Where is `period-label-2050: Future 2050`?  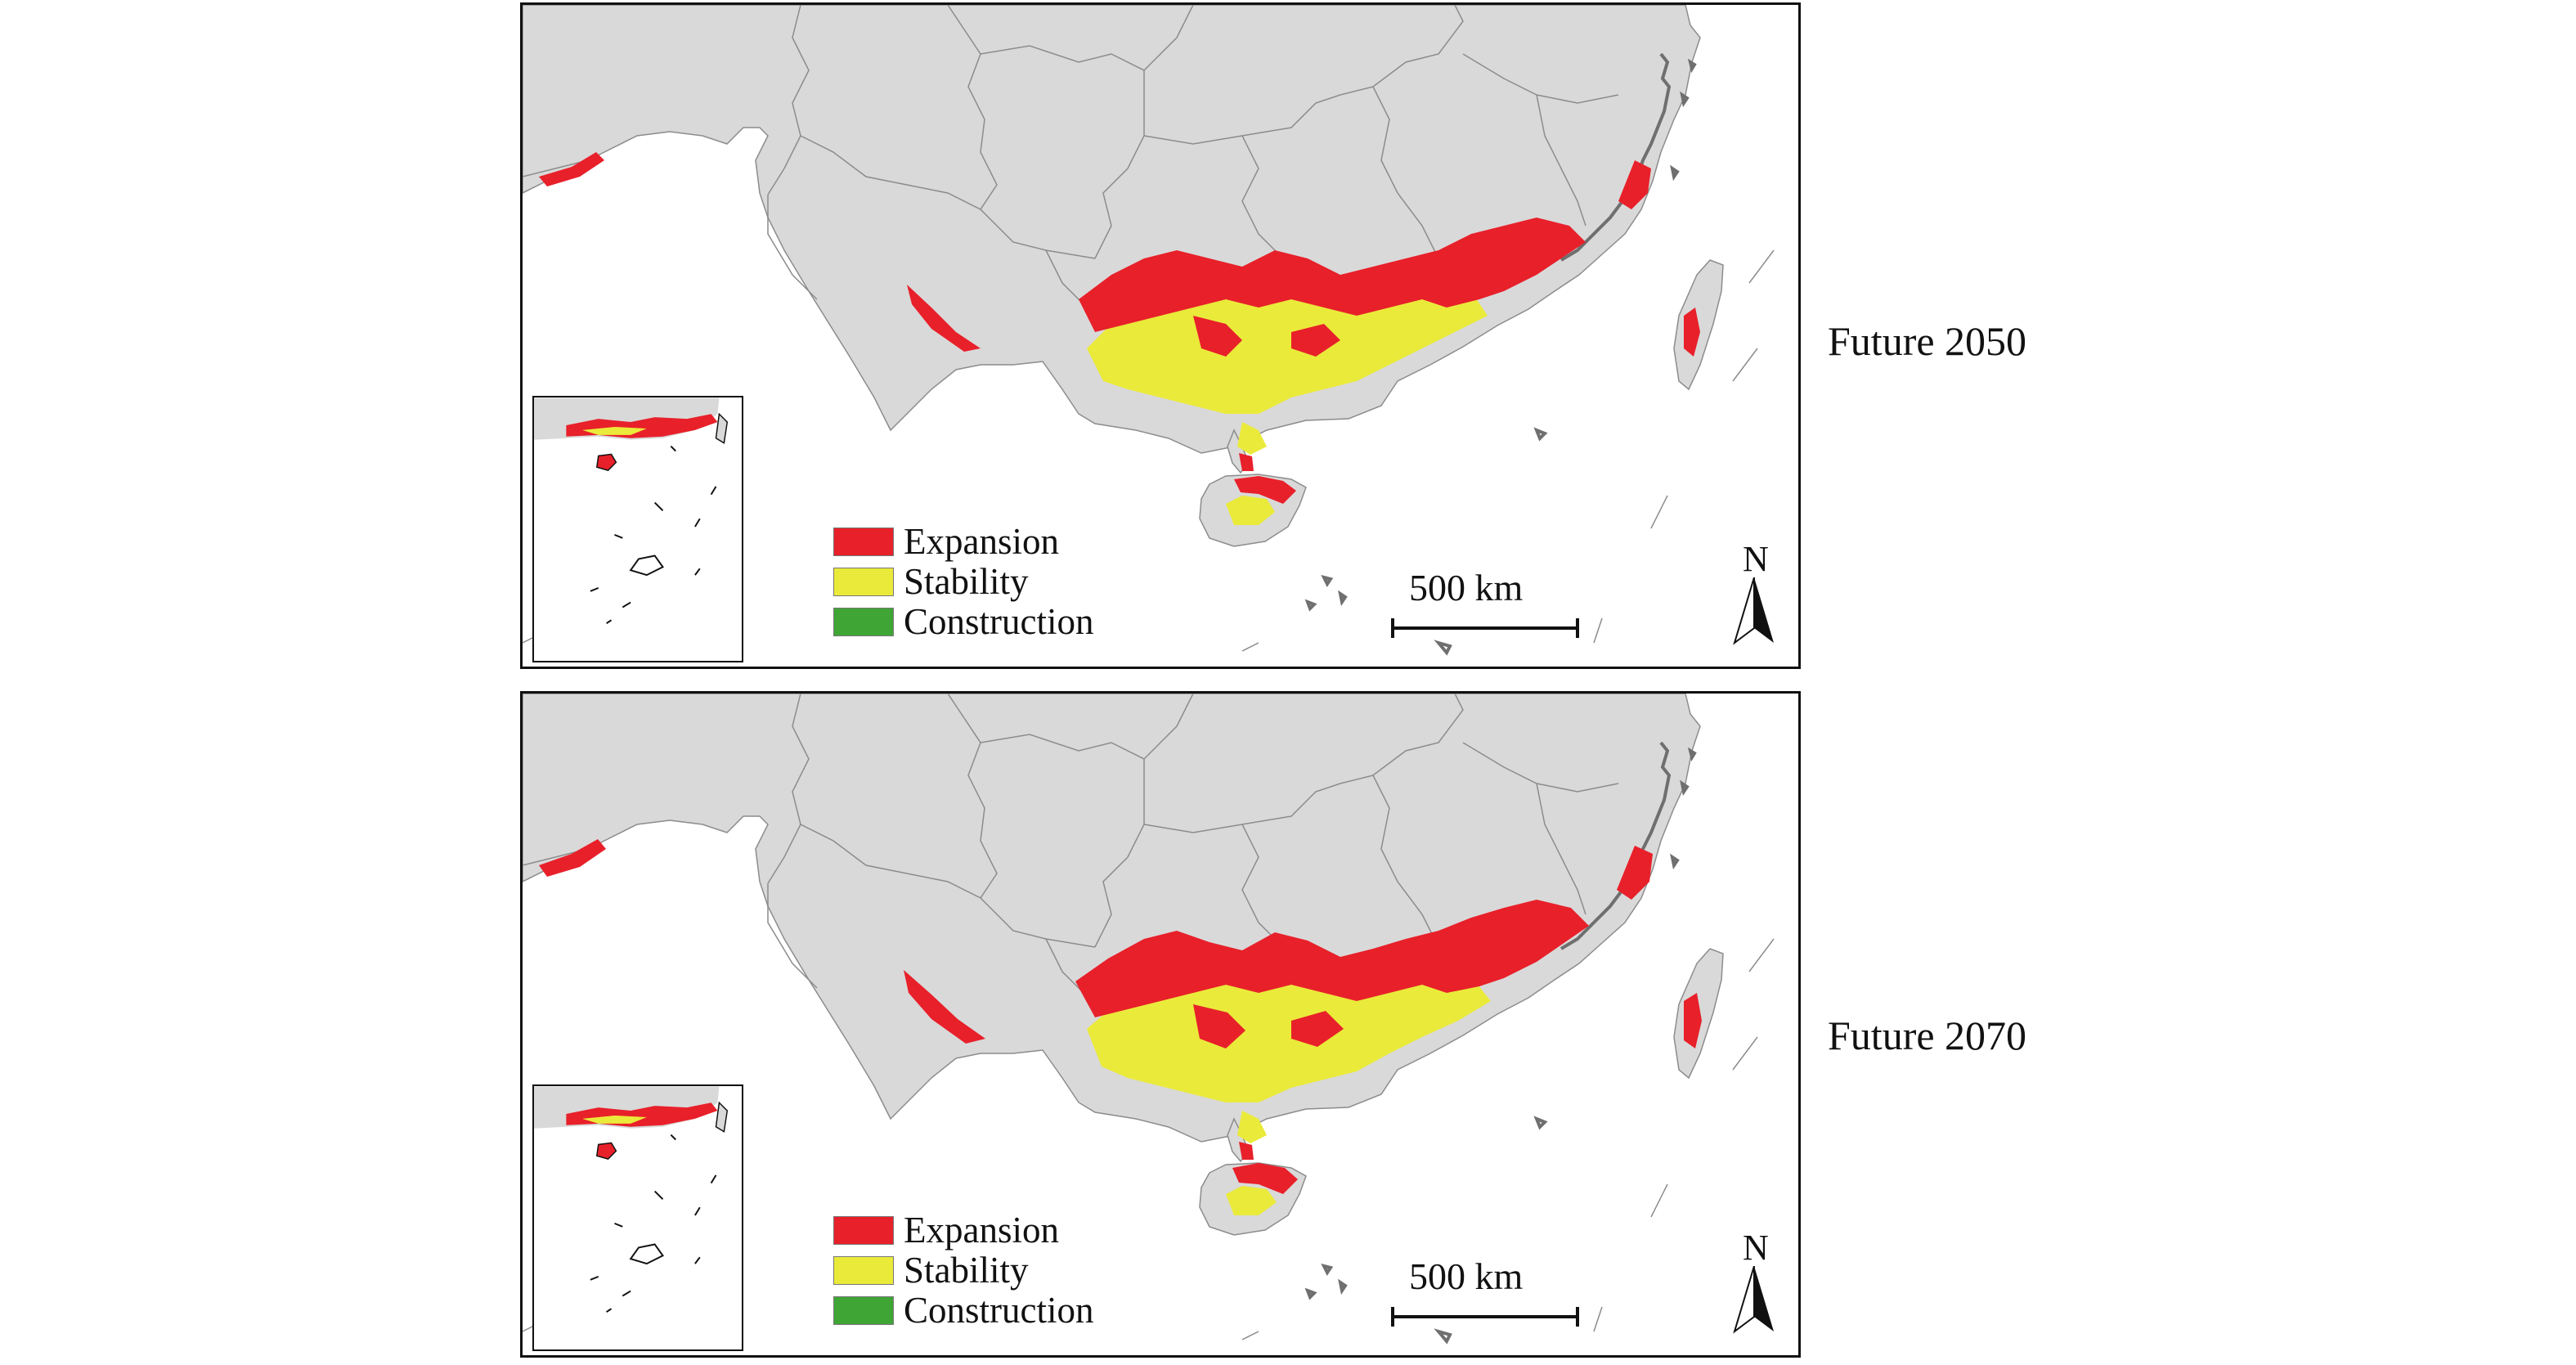 period-label-2050: Future 2050 is located at coordinates (1927, 341).